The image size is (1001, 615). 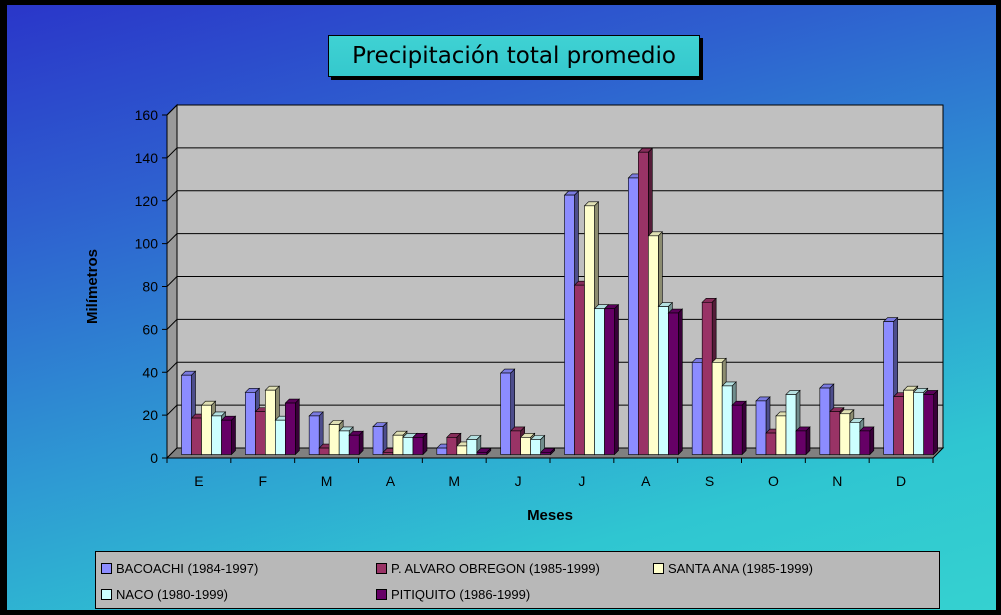 I want to click on y-tick-label: 100, so click(x=147, y=244).